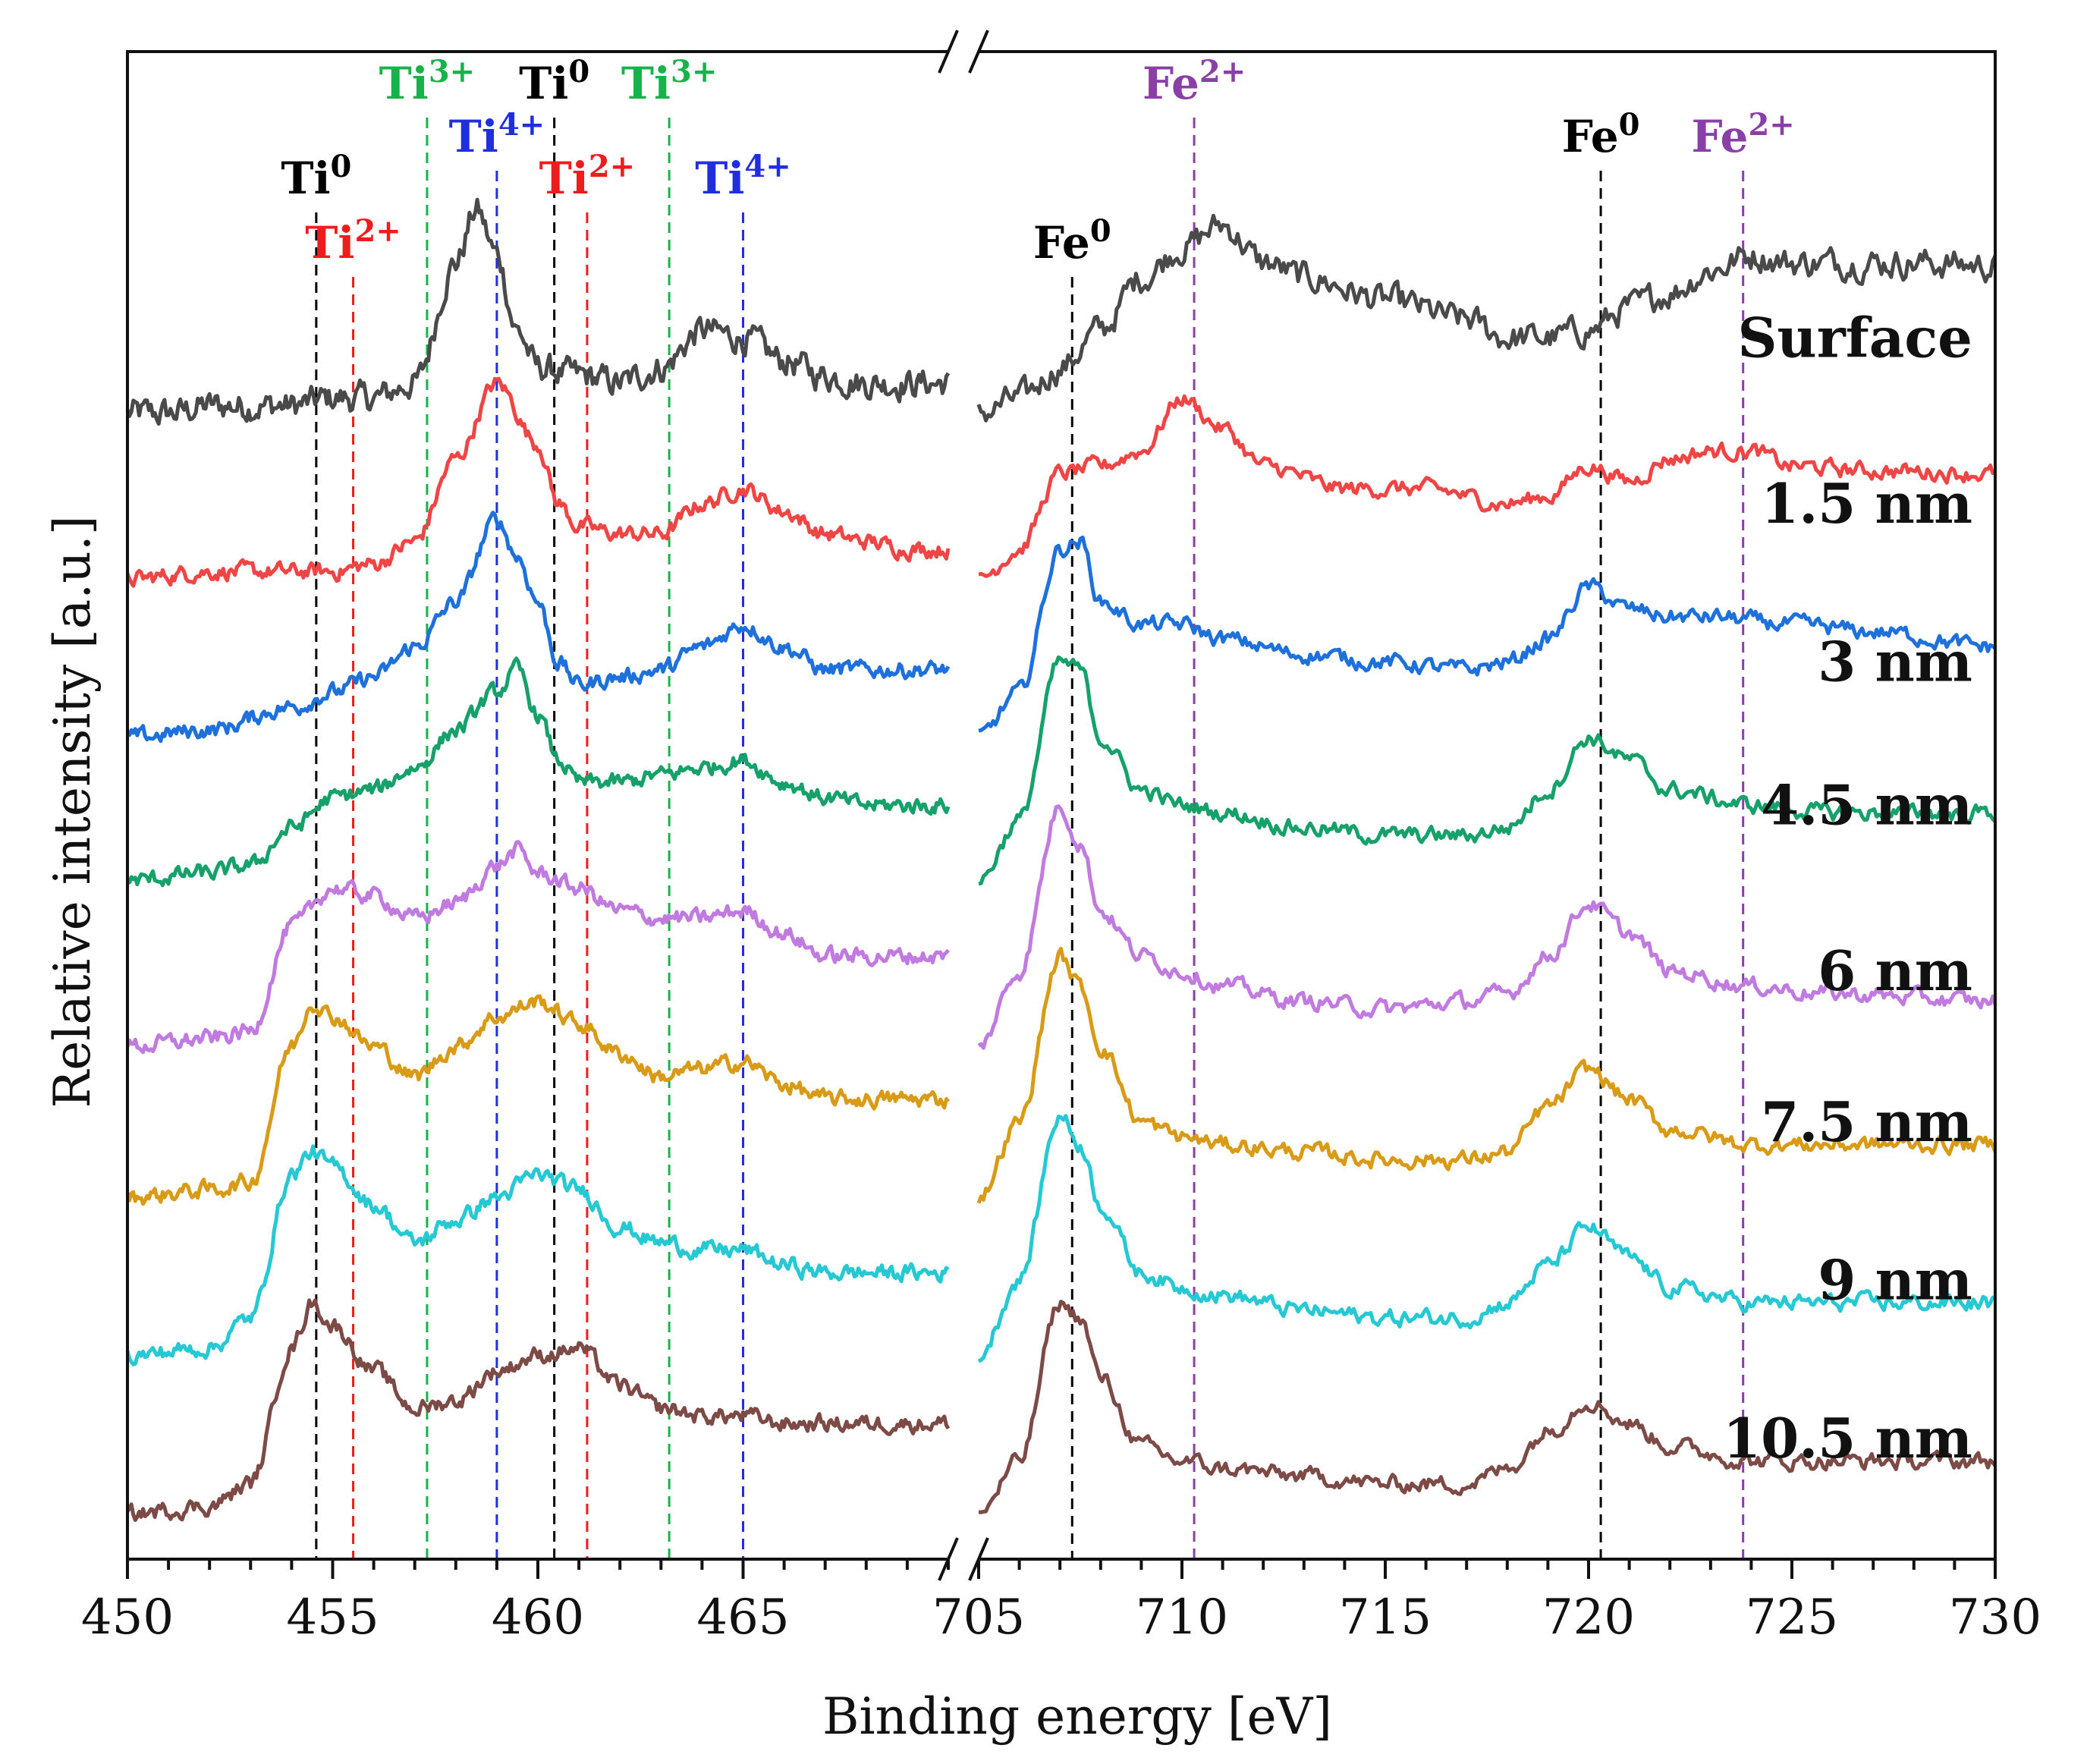 This screenshot has height=1764, width=2087. What do you see at coordinates (1895, 1279) in the screenshot?
I see `series-label: 9 nm` at bounding box center [1895, 1279].